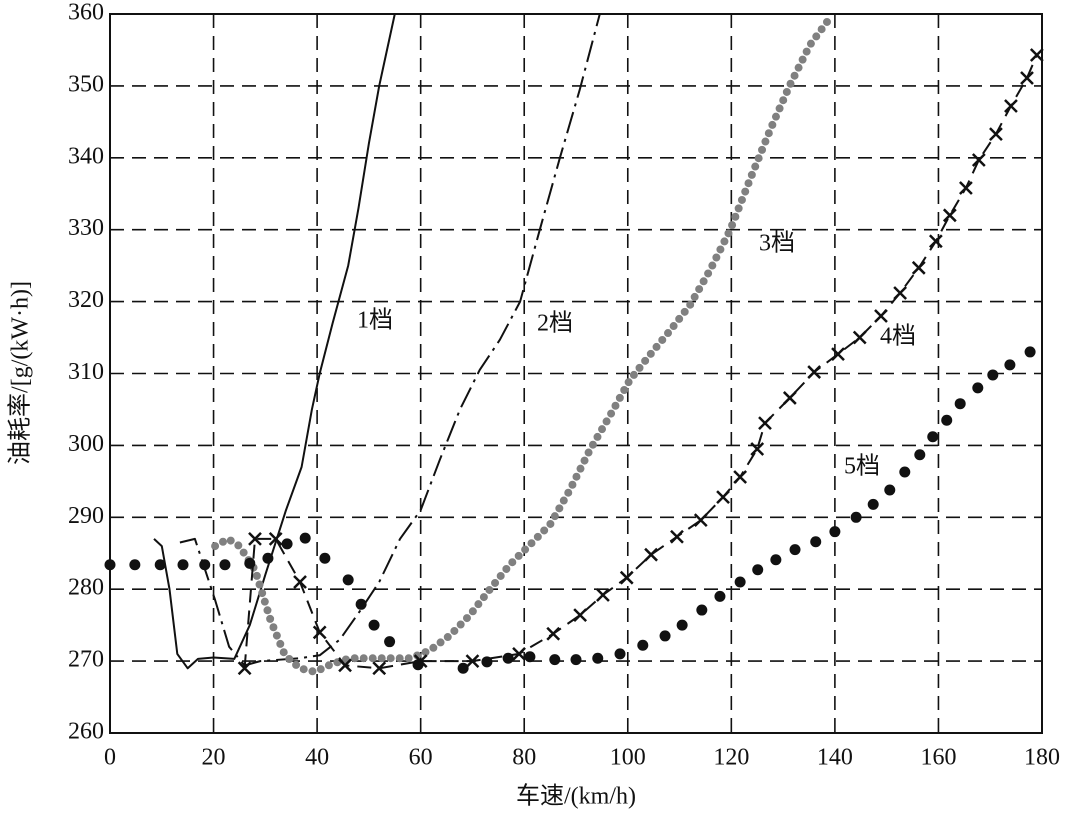 The width and height of the screenshot is (1069, 813). I want to click on y-axis-label: 油耗率/[g/(kW·h)], so click(20, 373).